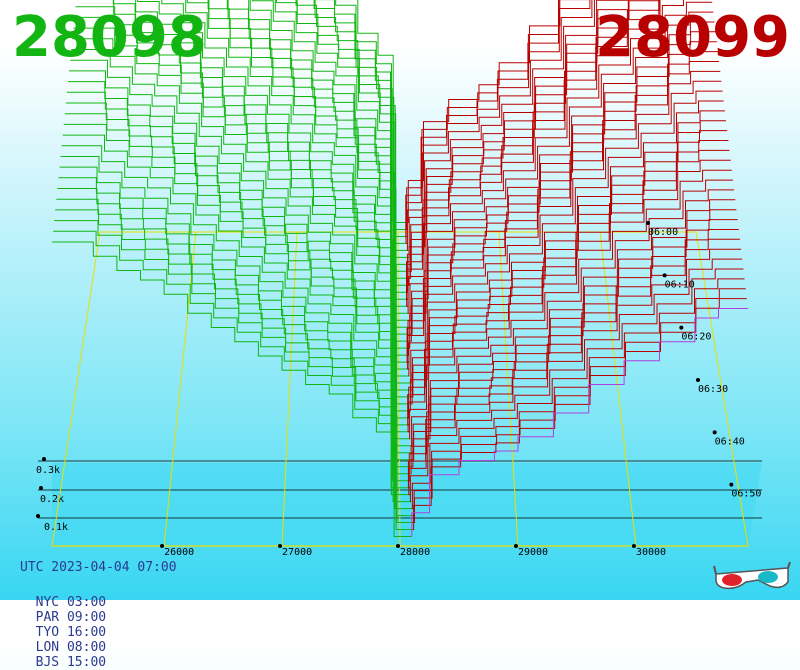 This screenshot has width=800, height=670. What do you see at coordinates (179, 552) in the screenshot?
I see `price-tick-label: 26000` at bounding box center [179, 552].